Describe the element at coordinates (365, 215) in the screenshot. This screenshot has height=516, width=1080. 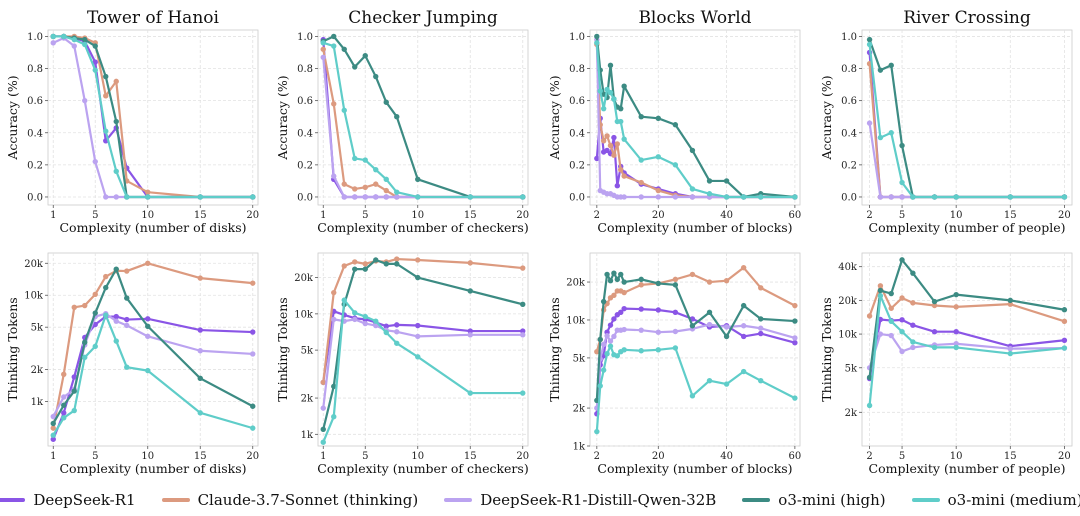
I see `x-tick-label: 5` at that location.